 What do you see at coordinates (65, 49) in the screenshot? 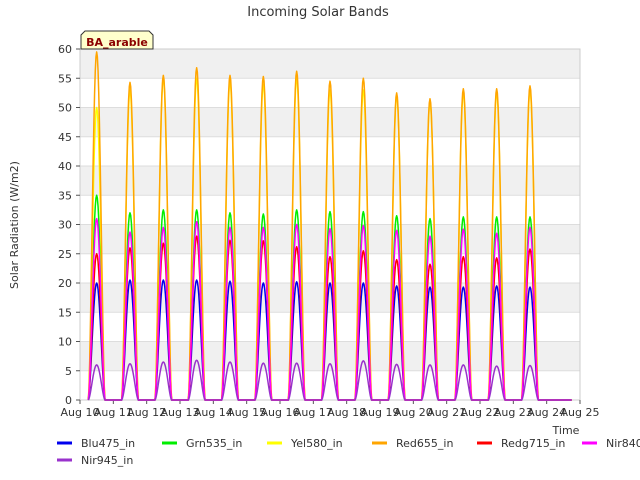
I see `y-tick-label: 60` at bounding box center [65, 49].